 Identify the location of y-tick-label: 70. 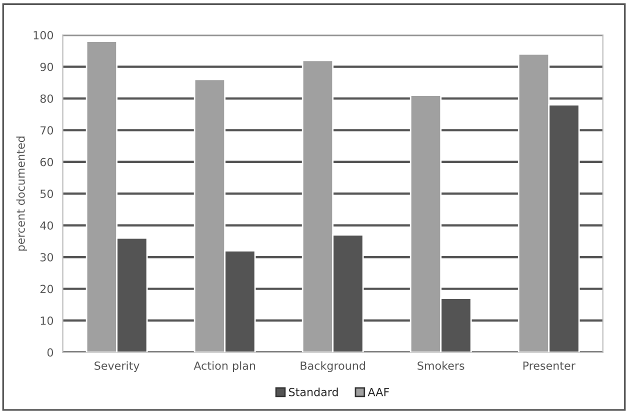
(47, 130).